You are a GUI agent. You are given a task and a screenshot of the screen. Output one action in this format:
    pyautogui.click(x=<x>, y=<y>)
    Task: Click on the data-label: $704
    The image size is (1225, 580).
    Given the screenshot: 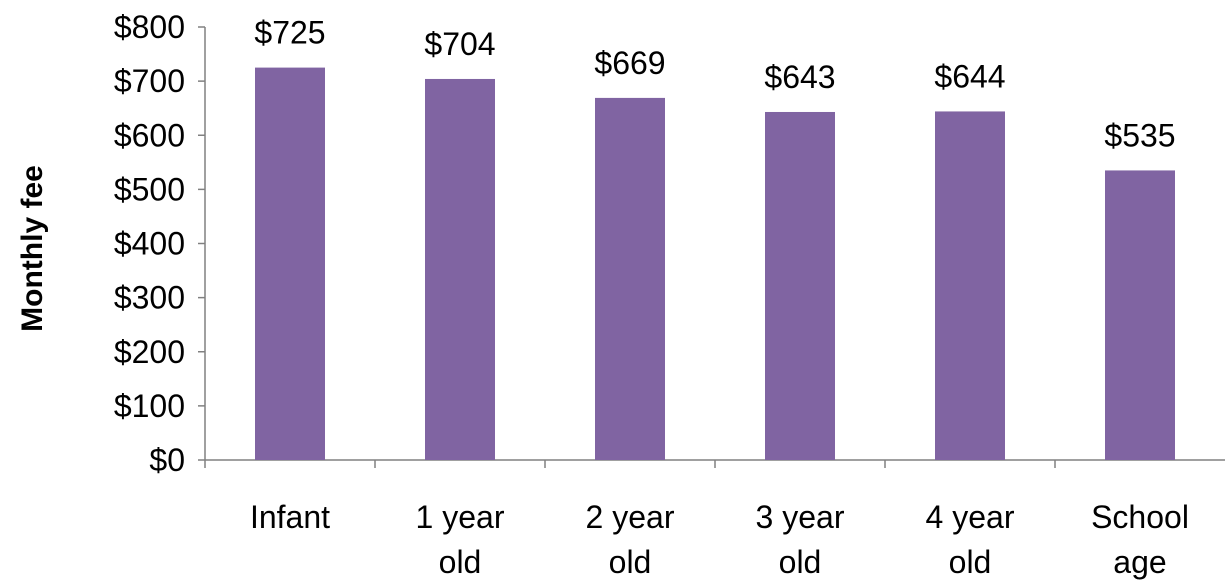 What is the action you would take?
    pyautogui.click(x=459, y=44)
    